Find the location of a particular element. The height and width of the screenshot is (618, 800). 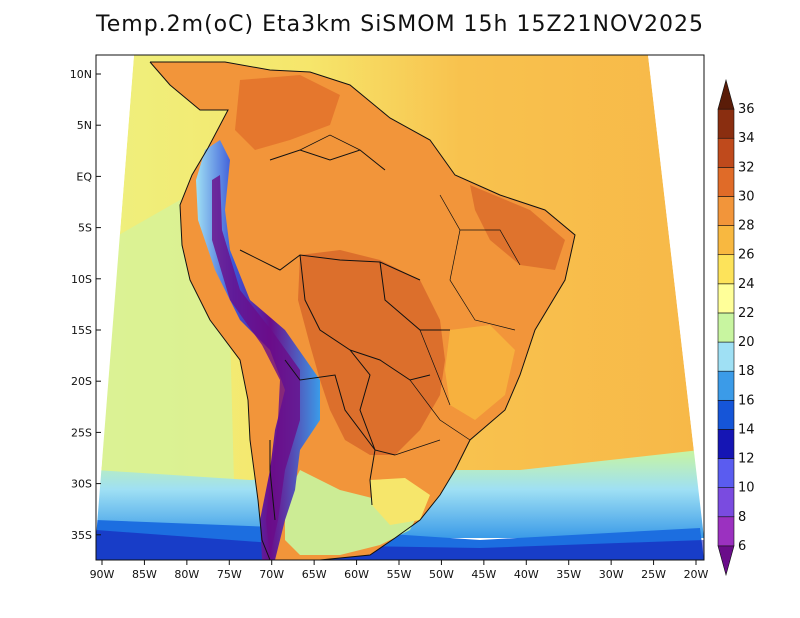

lat-label: 10S is located at coordinates (81, 279).